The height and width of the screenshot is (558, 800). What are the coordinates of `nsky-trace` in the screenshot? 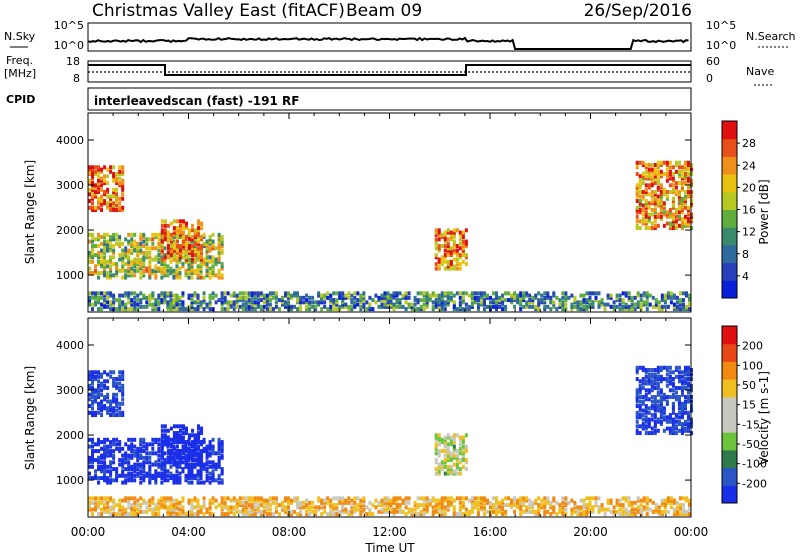 It's located at (388, 43).